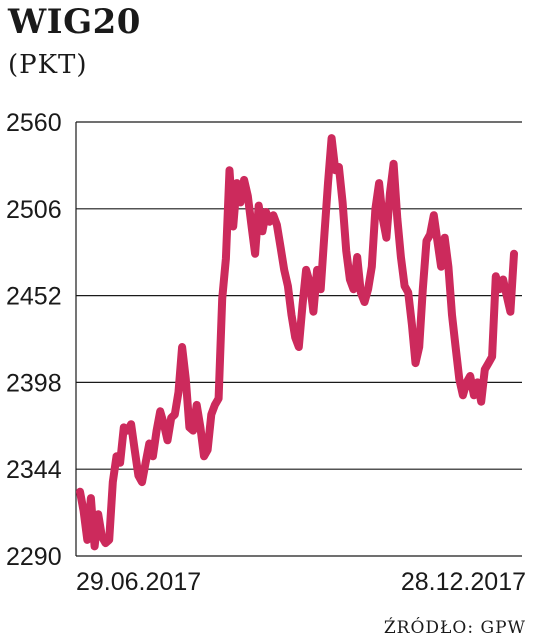  Describe the element at coordinates (34, 557) in the screenshot. I see `y-tick-label: 2290` at that location.